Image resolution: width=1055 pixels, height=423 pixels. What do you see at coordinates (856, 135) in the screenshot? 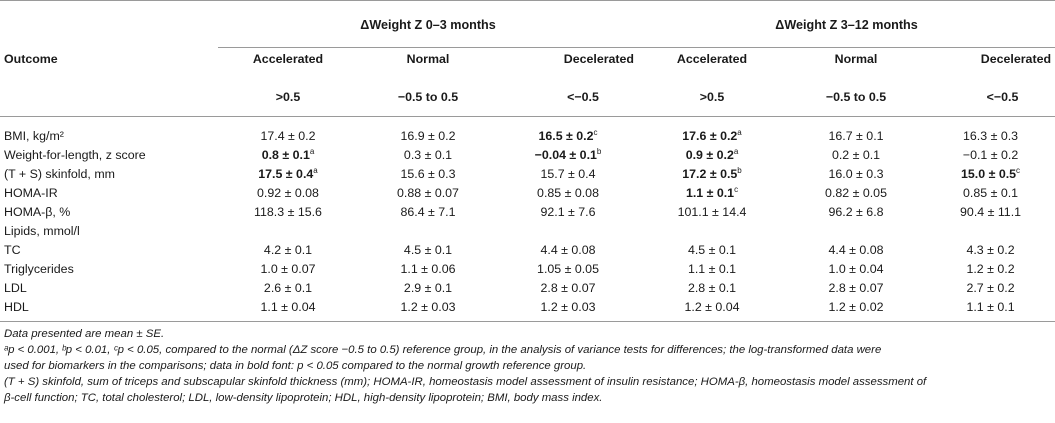
I see `table-cell: 16.7 ± 0.1` at bounding box center [856, 135].